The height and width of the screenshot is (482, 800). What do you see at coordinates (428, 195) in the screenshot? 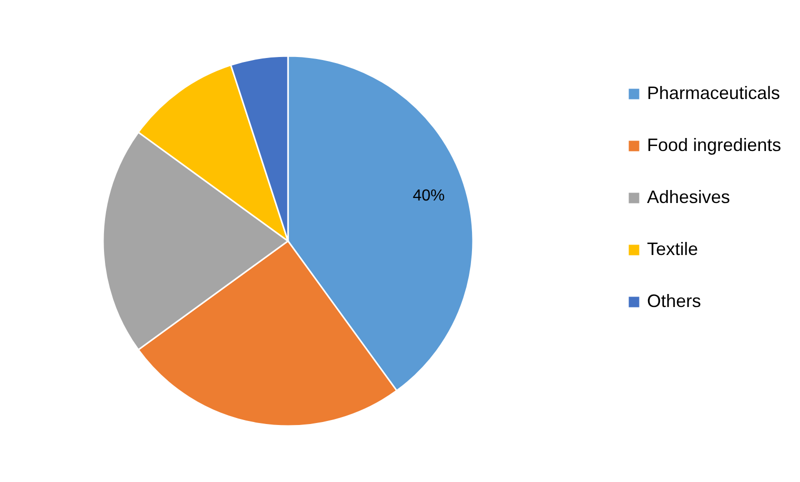
I see `data-label: 40%` at bounding box center [428, 195].